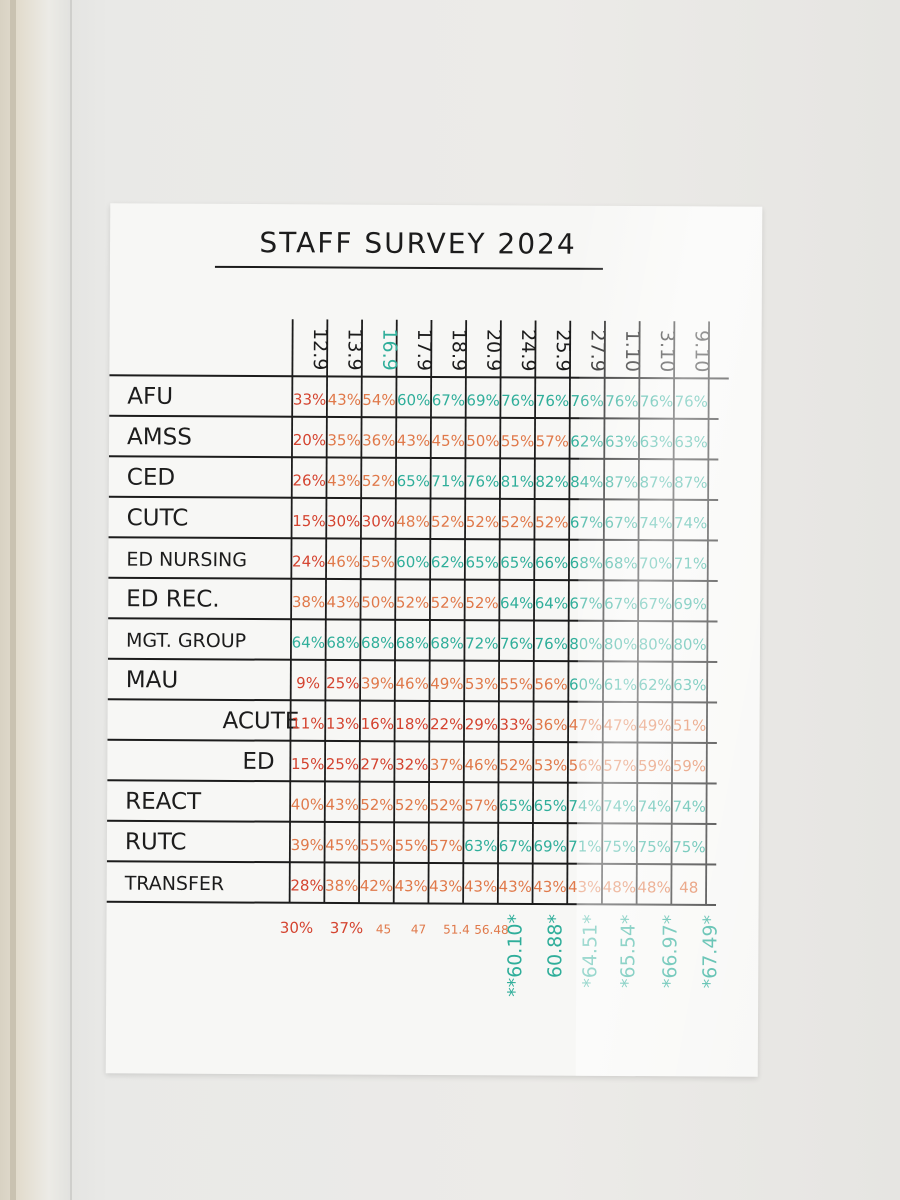 This screenshot has height=1200, width=900. Describe the element at coordinates (456, 930) in the screenshot. I see `total-value: 51.4` at that location.